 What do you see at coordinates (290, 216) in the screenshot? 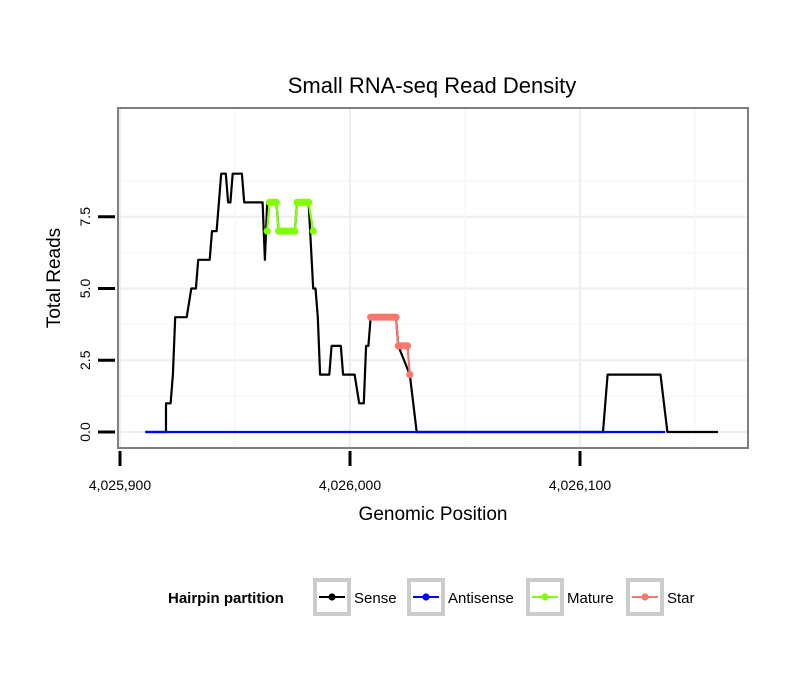
I see `series-mature` at bounding box center [290, 216].